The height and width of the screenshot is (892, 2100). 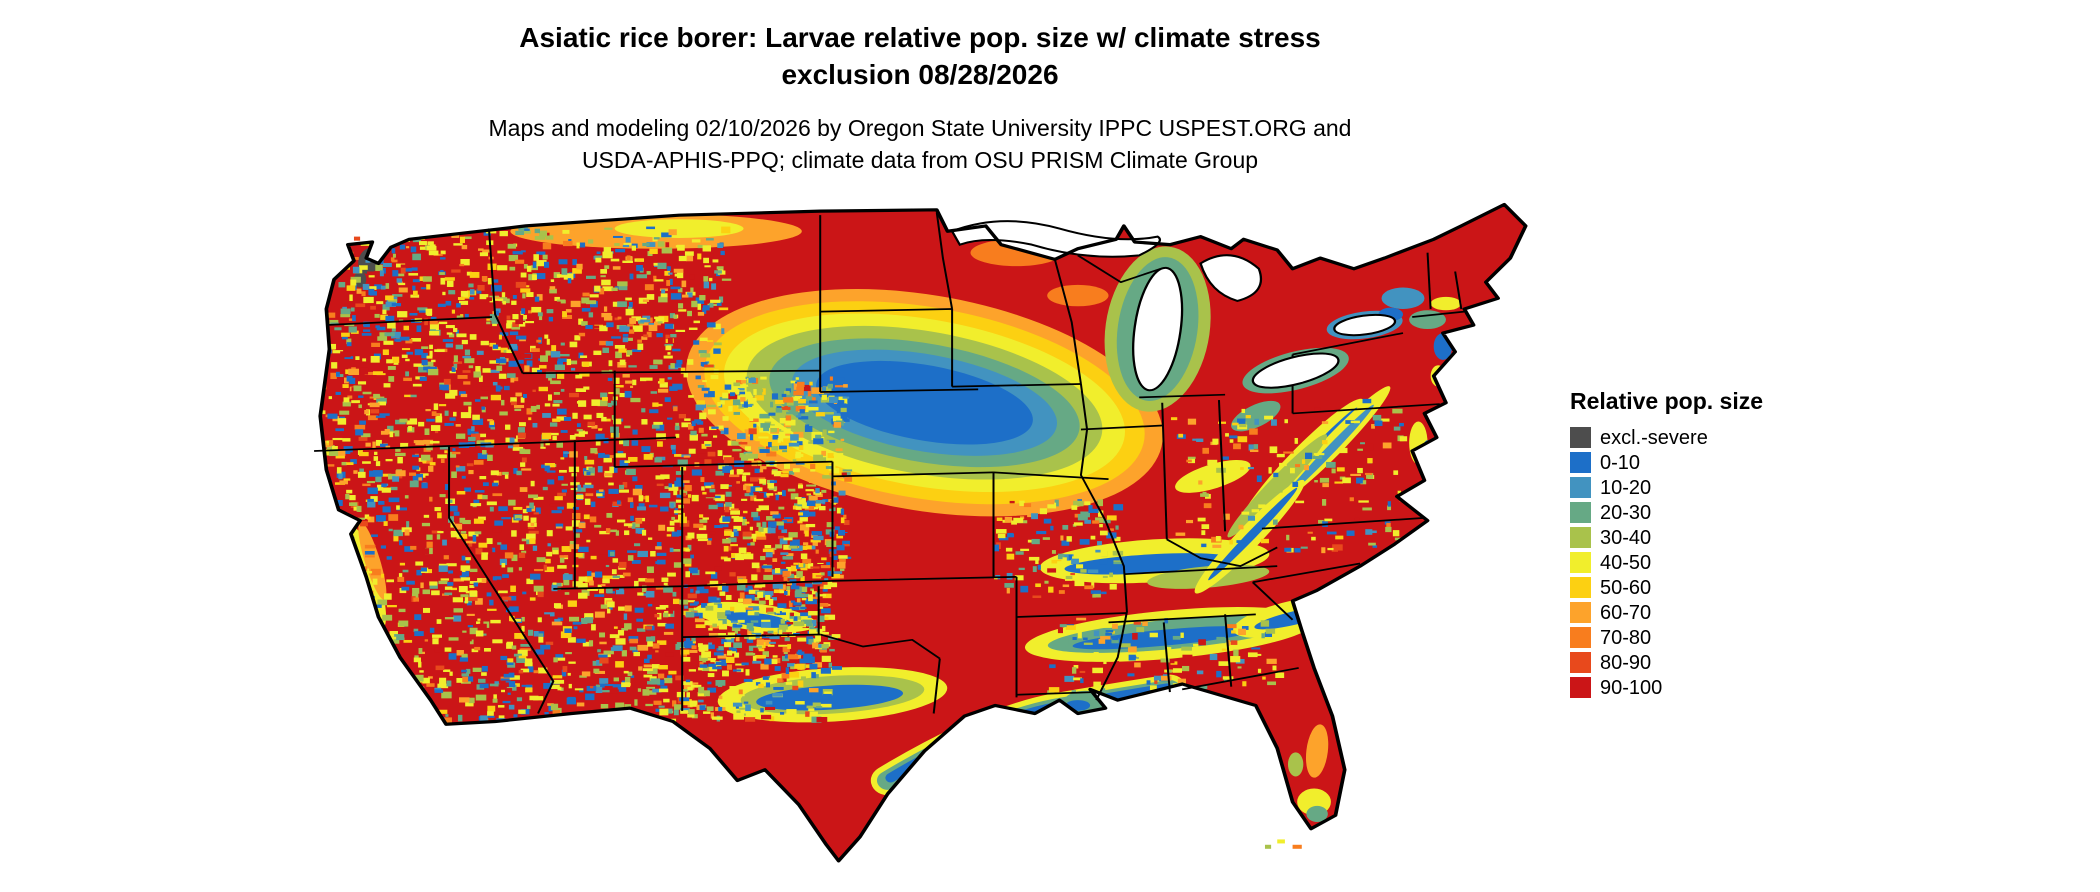 I want to click on legend-item-label: 70-80, so click(x=1626, y=637).